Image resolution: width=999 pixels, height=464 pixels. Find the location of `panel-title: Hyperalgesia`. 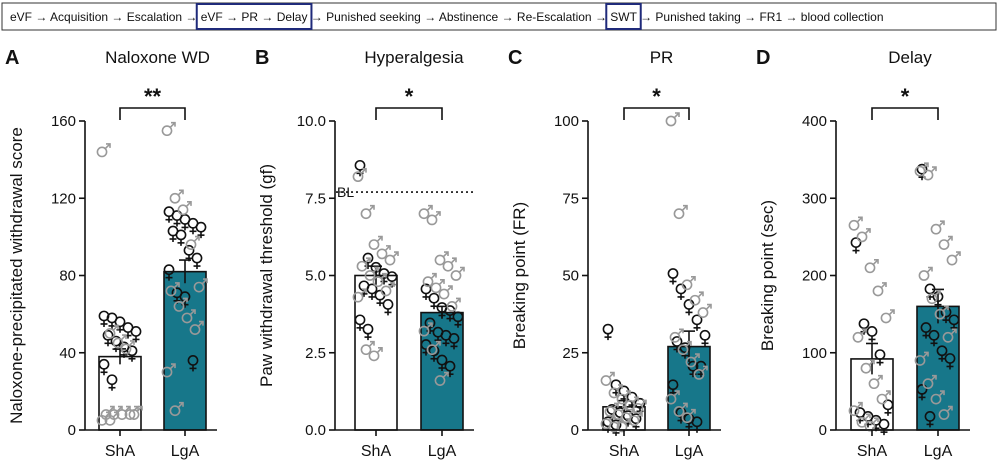

panel-title: Hyperalgesia is located at coordinates (414, 57).